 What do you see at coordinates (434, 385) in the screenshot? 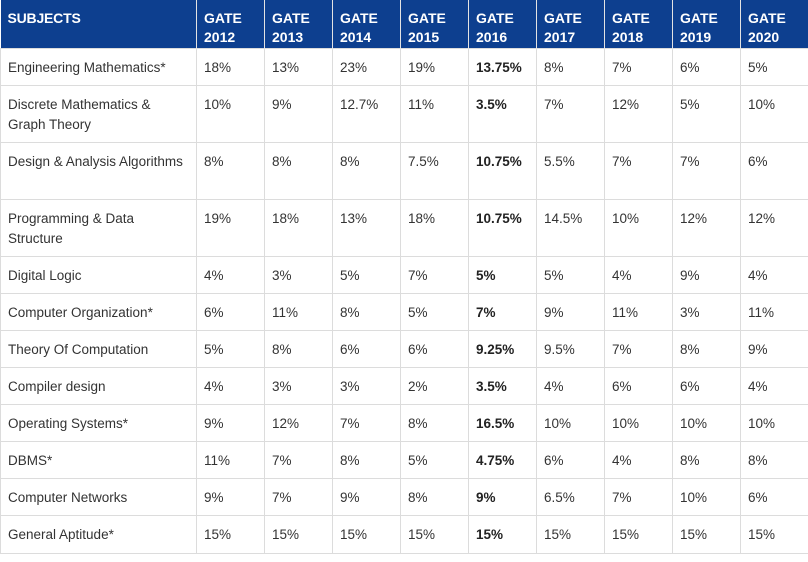
I see `percentage-cell: 2%` at bounding box center [434, 385].